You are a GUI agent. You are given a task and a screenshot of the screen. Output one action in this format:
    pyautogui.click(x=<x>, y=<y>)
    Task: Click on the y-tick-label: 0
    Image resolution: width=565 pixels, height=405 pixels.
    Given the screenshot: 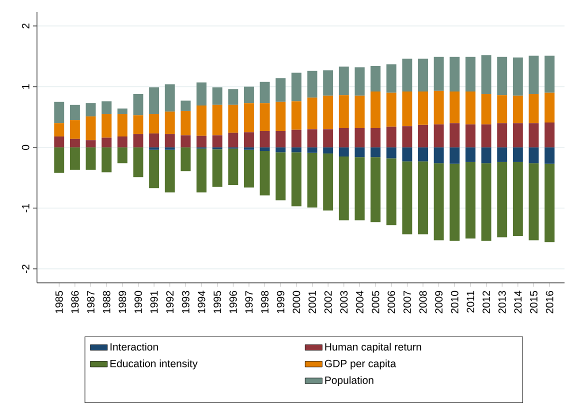 What is the action you would take?
    pyautogui.click(x=26, y=147)
    